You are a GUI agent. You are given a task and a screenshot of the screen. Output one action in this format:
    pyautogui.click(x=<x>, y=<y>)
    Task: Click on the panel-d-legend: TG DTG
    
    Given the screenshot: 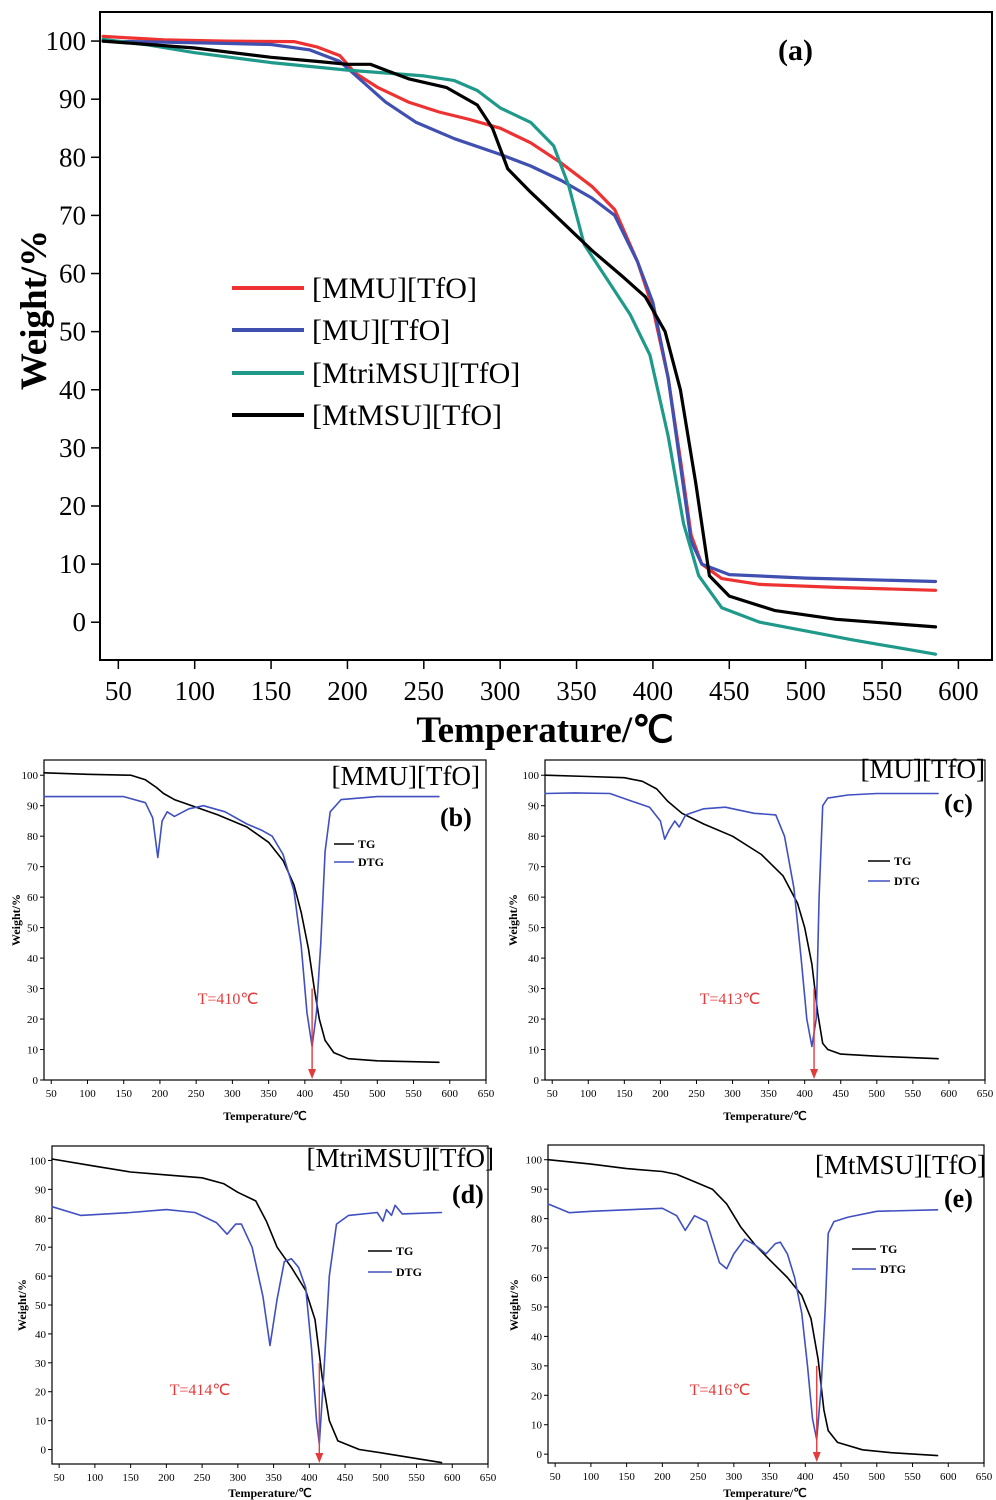 What is the action you would take?
    pyautogui.click(x=395, y=1261)
    